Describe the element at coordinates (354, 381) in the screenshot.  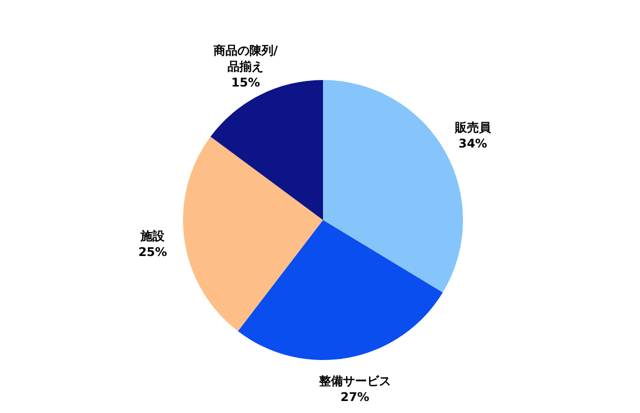
I see `slice-label: 整備サービス` at that location.